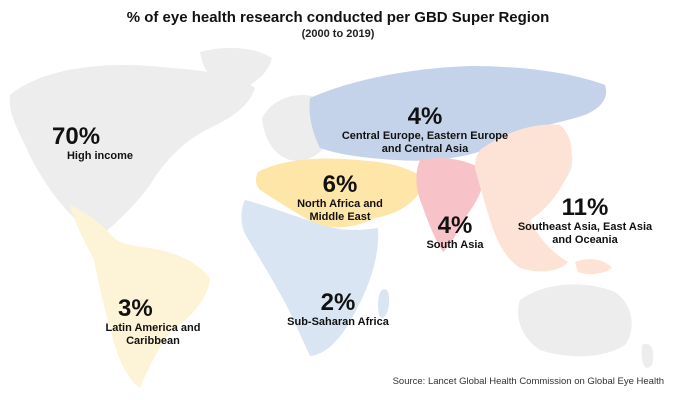  I want to click on percentage-value: 2%, so click(338, 302).